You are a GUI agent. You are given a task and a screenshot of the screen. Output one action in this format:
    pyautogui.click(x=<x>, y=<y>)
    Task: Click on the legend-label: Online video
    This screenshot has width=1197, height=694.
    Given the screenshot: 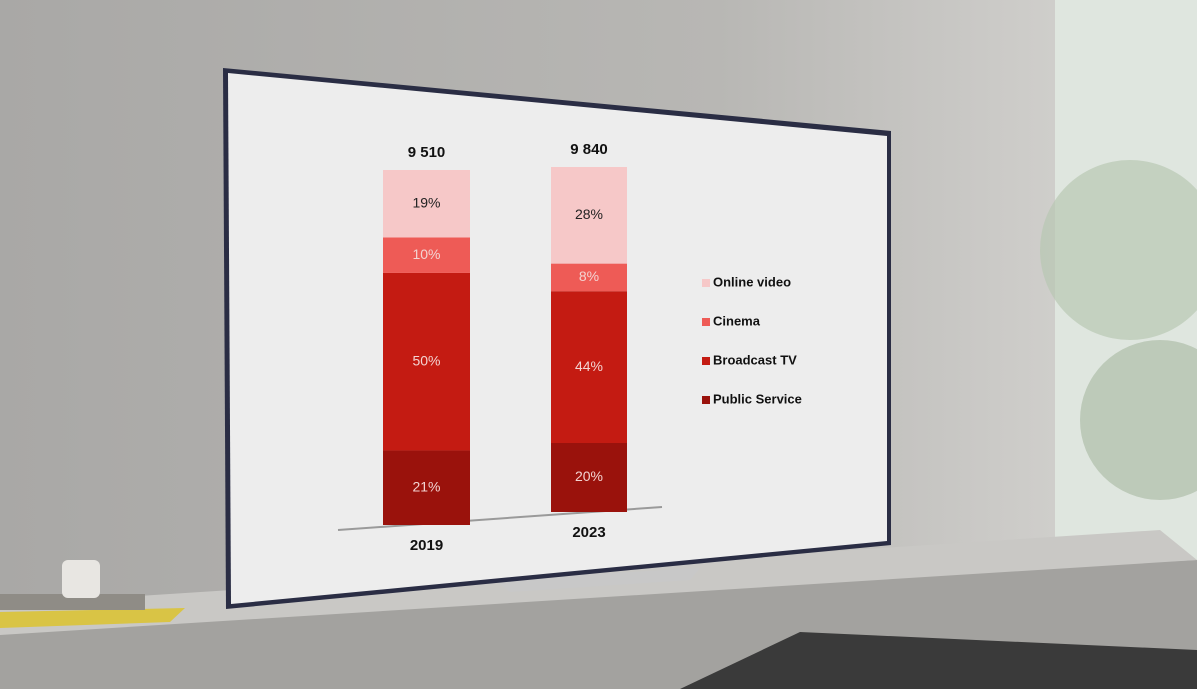 What is the action you would take?
    pyautogui.click(x=752, y=281)
    